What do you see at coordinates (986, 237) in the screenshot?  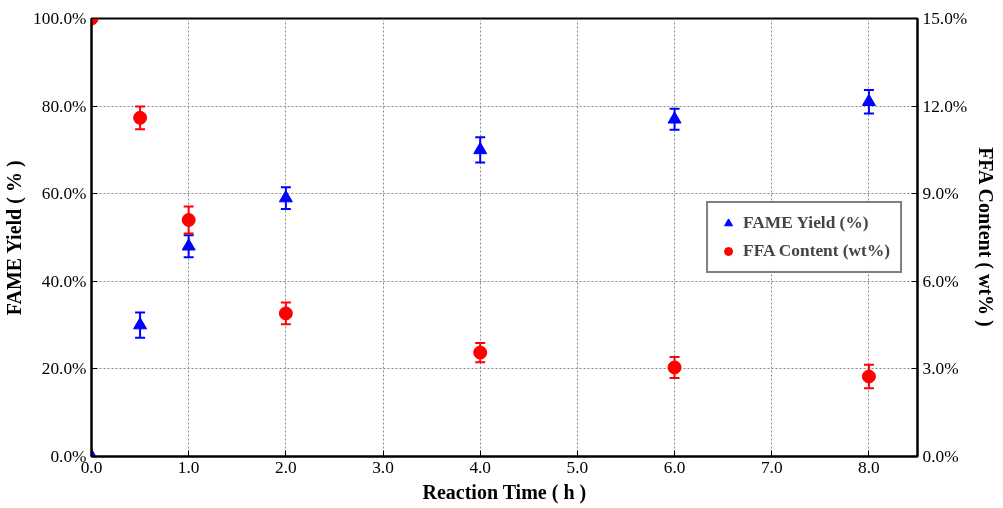 I see `y2-axis-title: FFA Content ( wt% )` at bounding box center [986, 237].